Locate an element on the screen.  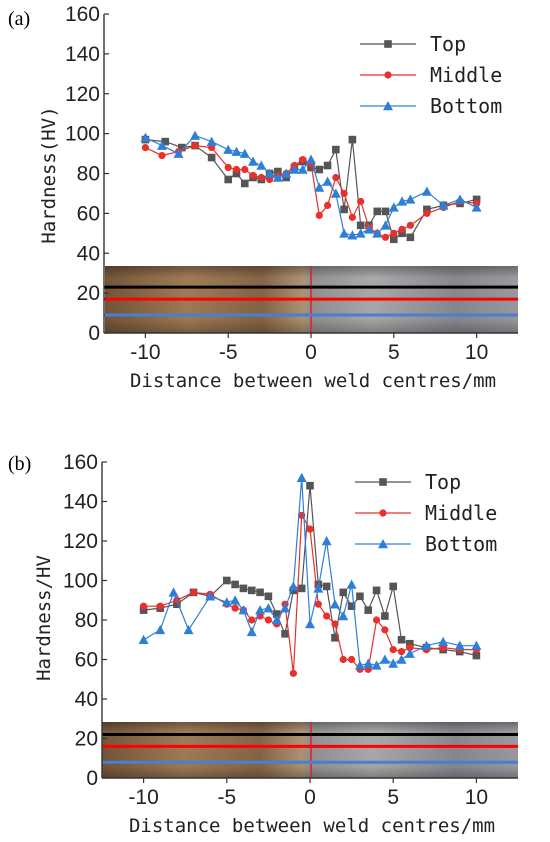
series-line-bottom is located at coordinates (311, 185).